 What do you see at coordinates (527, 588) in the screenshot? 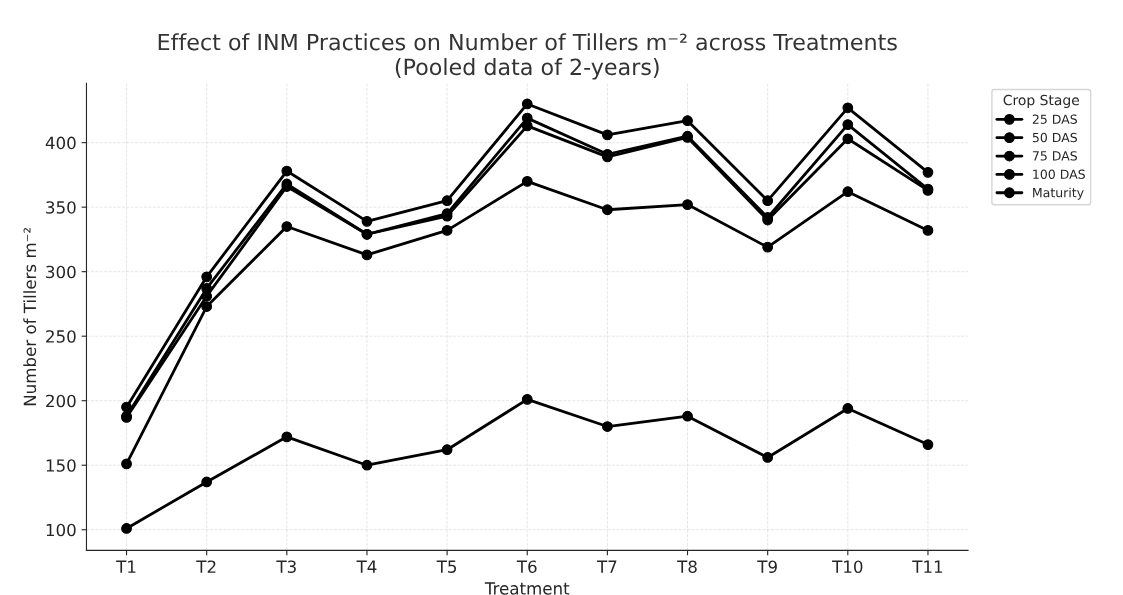
I see `x-axis-title: Treatment` at bounding box center [527, 588].